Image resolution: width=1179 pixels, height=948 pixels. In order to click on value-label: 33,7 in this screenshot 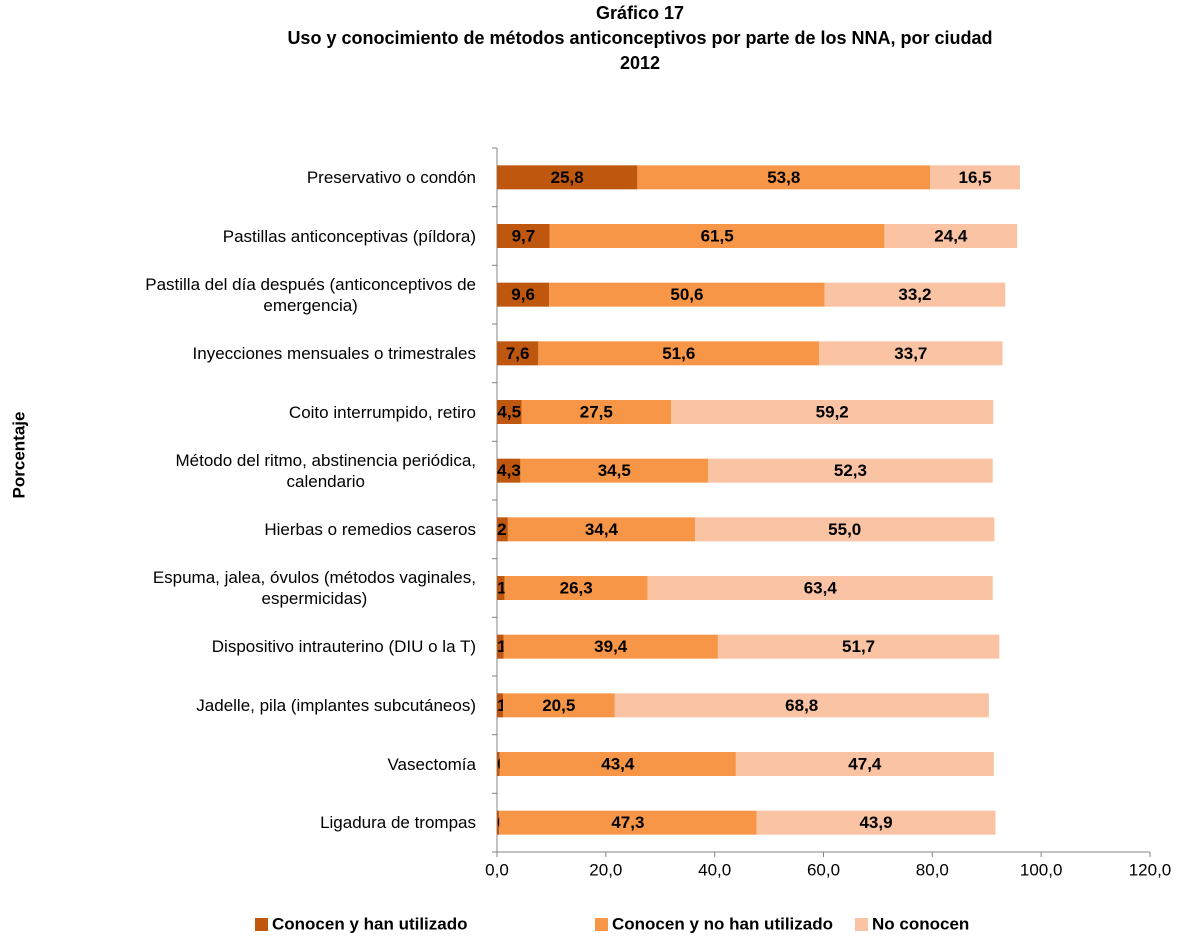, I will do `click(910, 353)`.